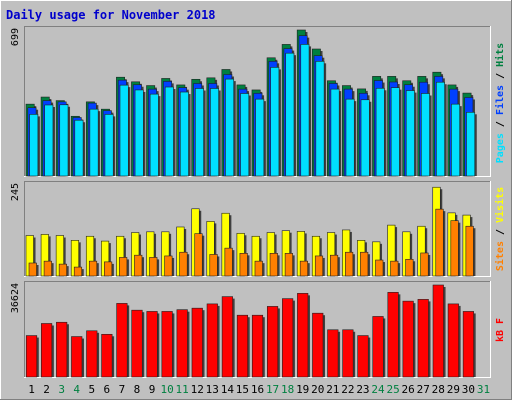 Image resolution: width=512 pixels, height=405 pixels. What do you see at coordinates (228, 389) in the screenshot?
I see `x-tick-label-day-14: 14` at bounding box center [228, 389].